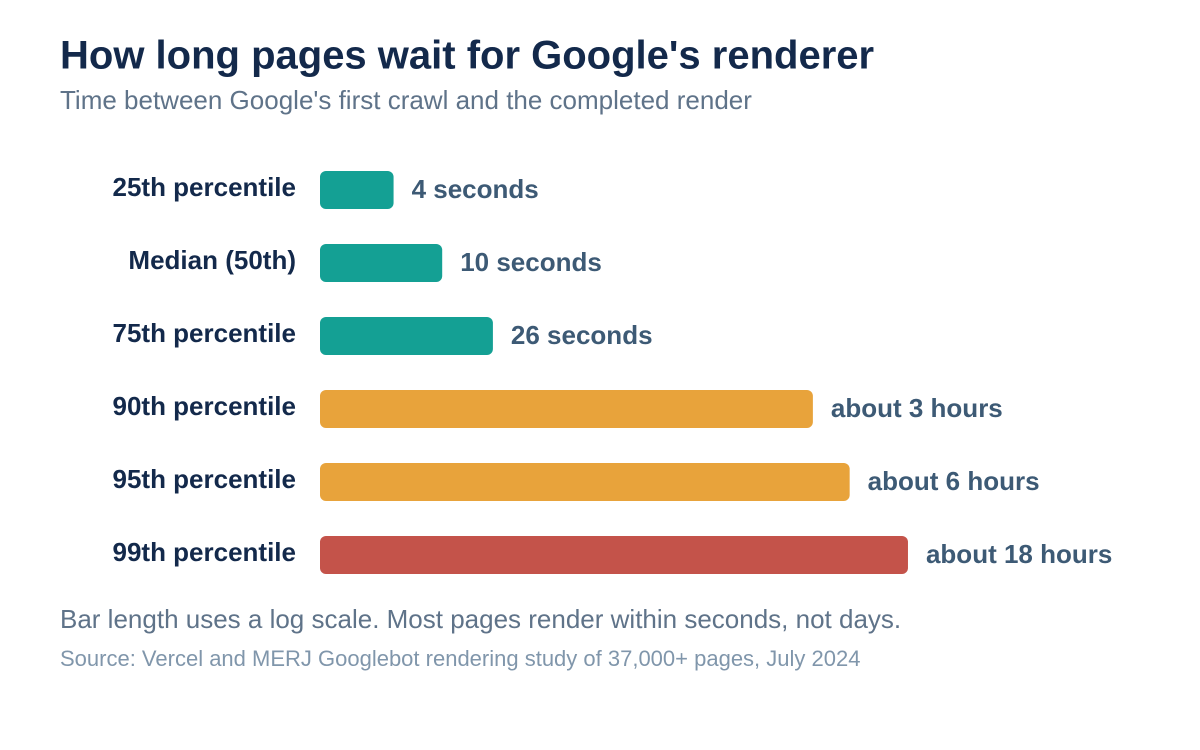 The height and width of the screenshot is (750, 1200). I want to click on value-label: about 18 hours, so click(1019, 554).